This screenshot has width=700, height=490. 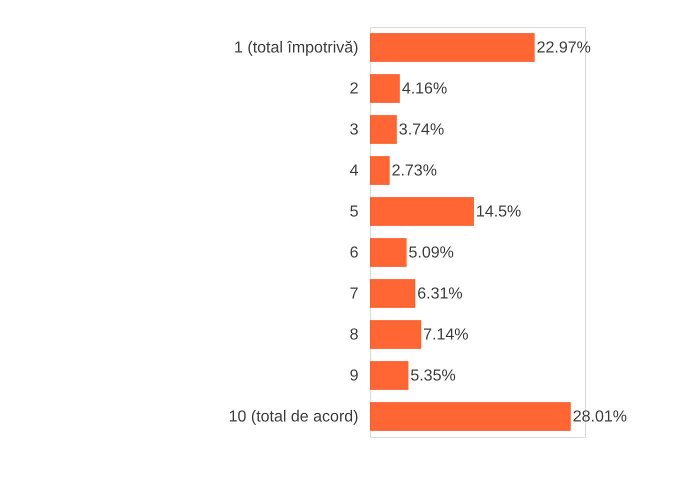 I want to click on y-tick-label: 1 (total împotrivă), so click(x=296, y=48).